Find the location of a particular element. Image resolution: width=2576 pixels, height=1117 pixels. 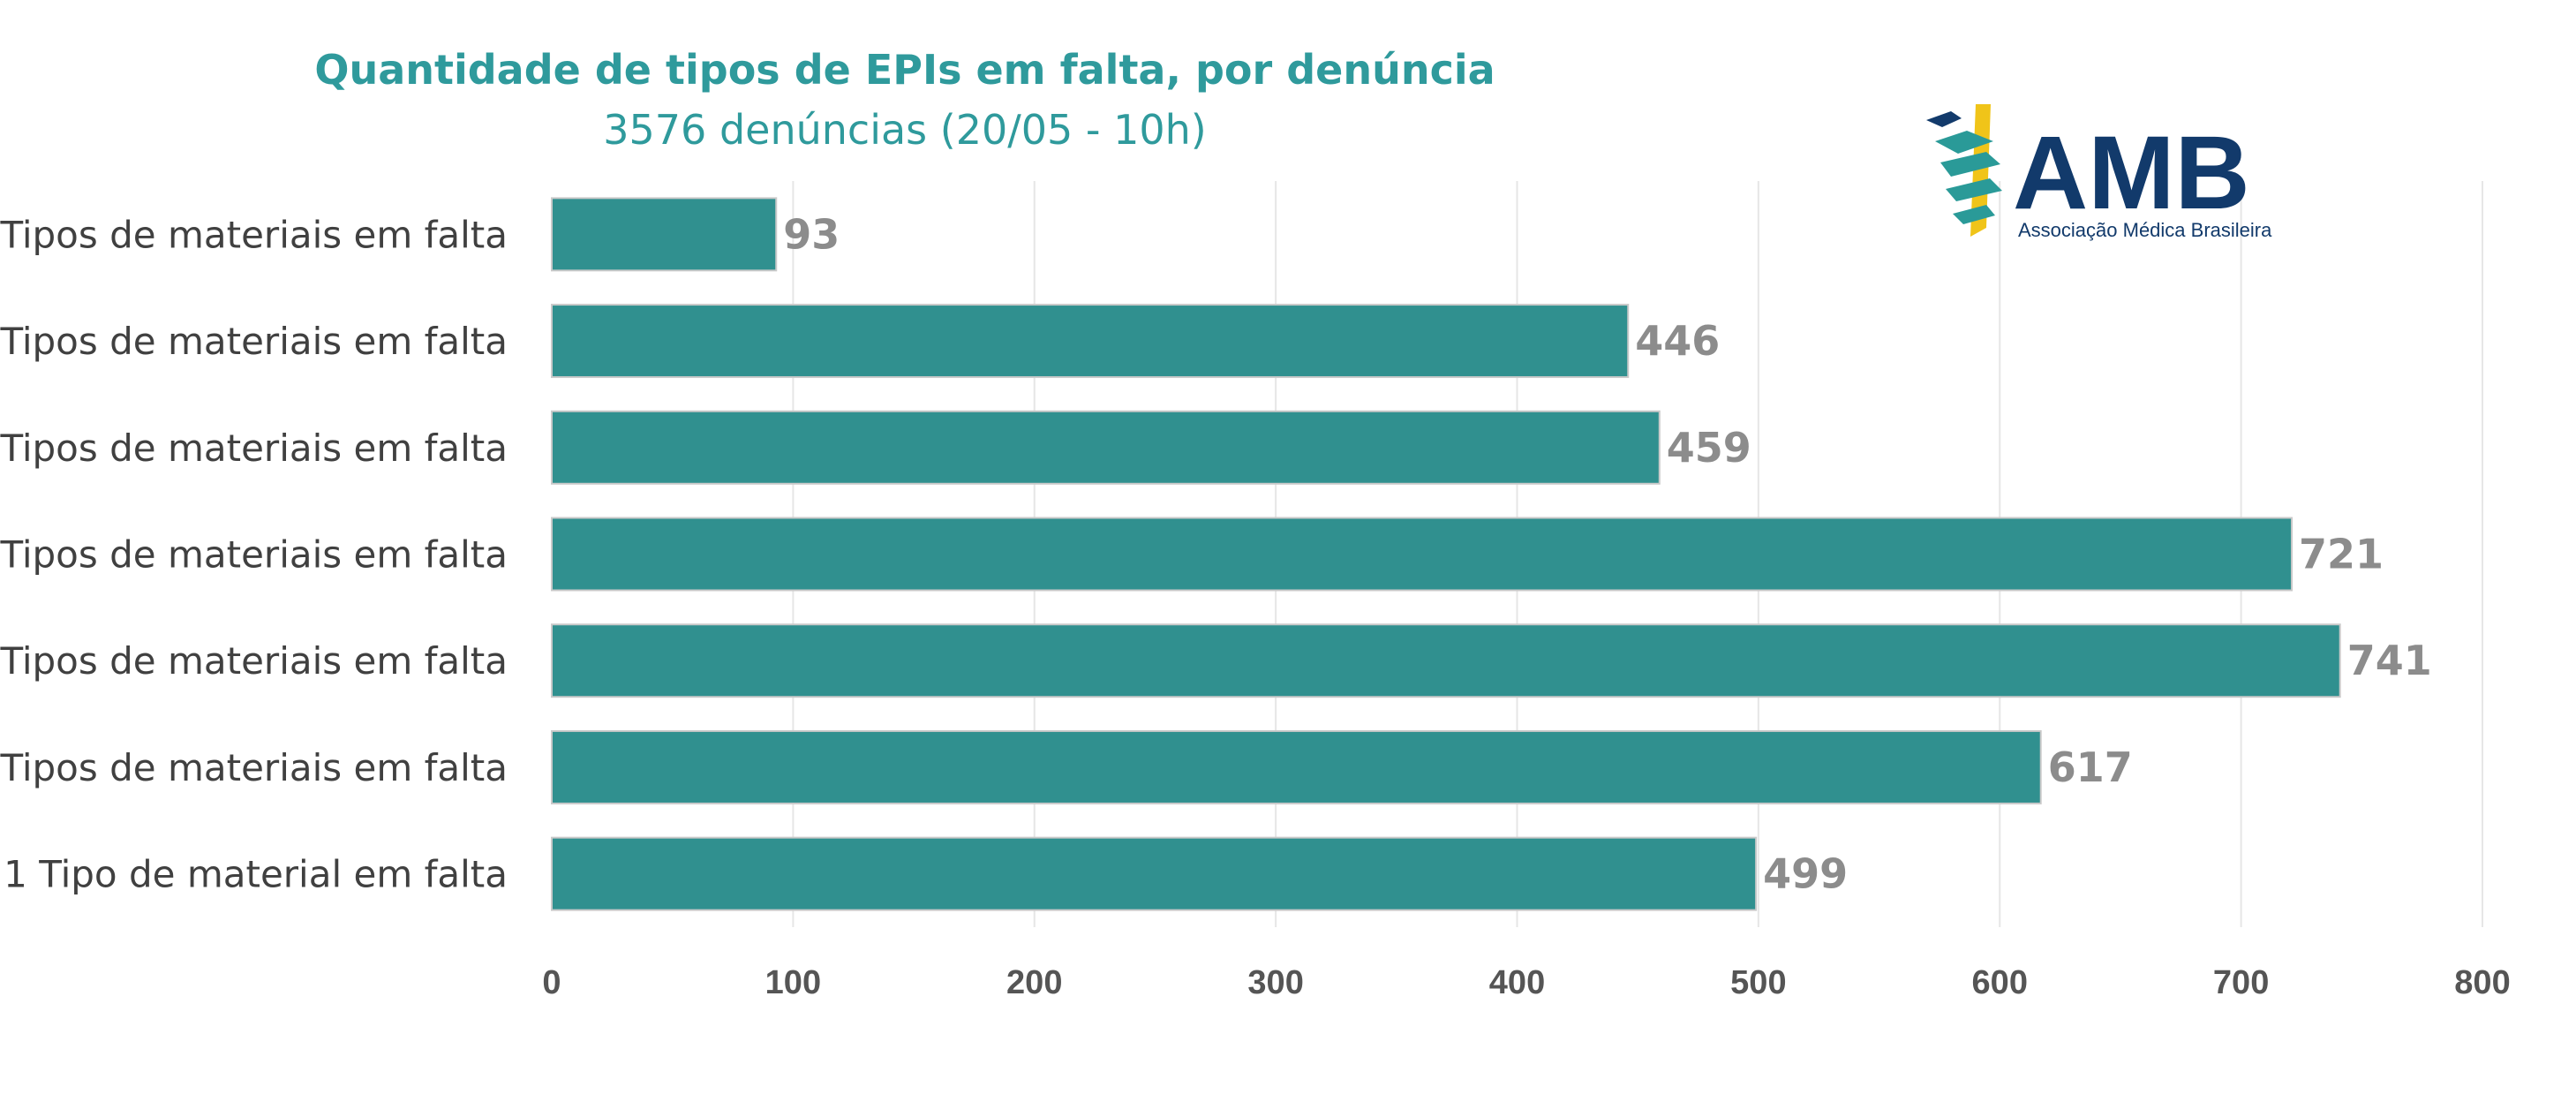

chart-subtitle: 3576 denúncias (20/05 - 10h) is located at coordinates (905, 130).